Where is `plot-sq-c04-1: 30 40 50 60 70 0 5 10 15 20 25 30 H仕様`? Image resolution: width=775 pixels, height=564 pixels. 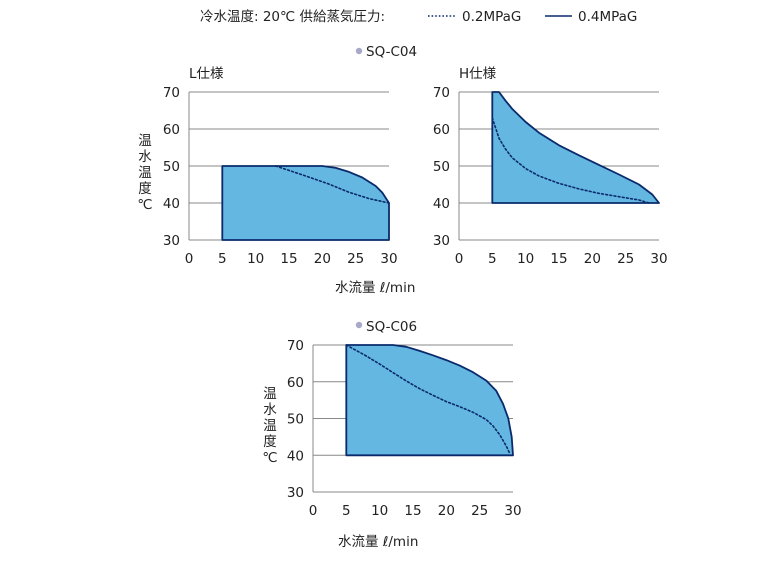 plot-sq-c04-1: 30 40 50 60 70 0 5 10 15 20 25 30 H仕様 is located at coordinates (550, 166).